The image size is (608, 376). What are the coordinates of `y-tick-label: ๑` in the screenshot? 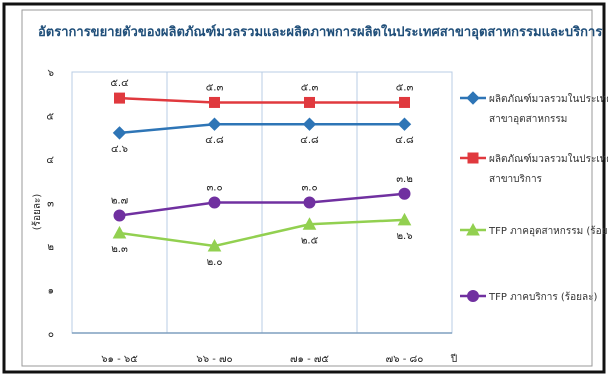 It's located at (51, 291).